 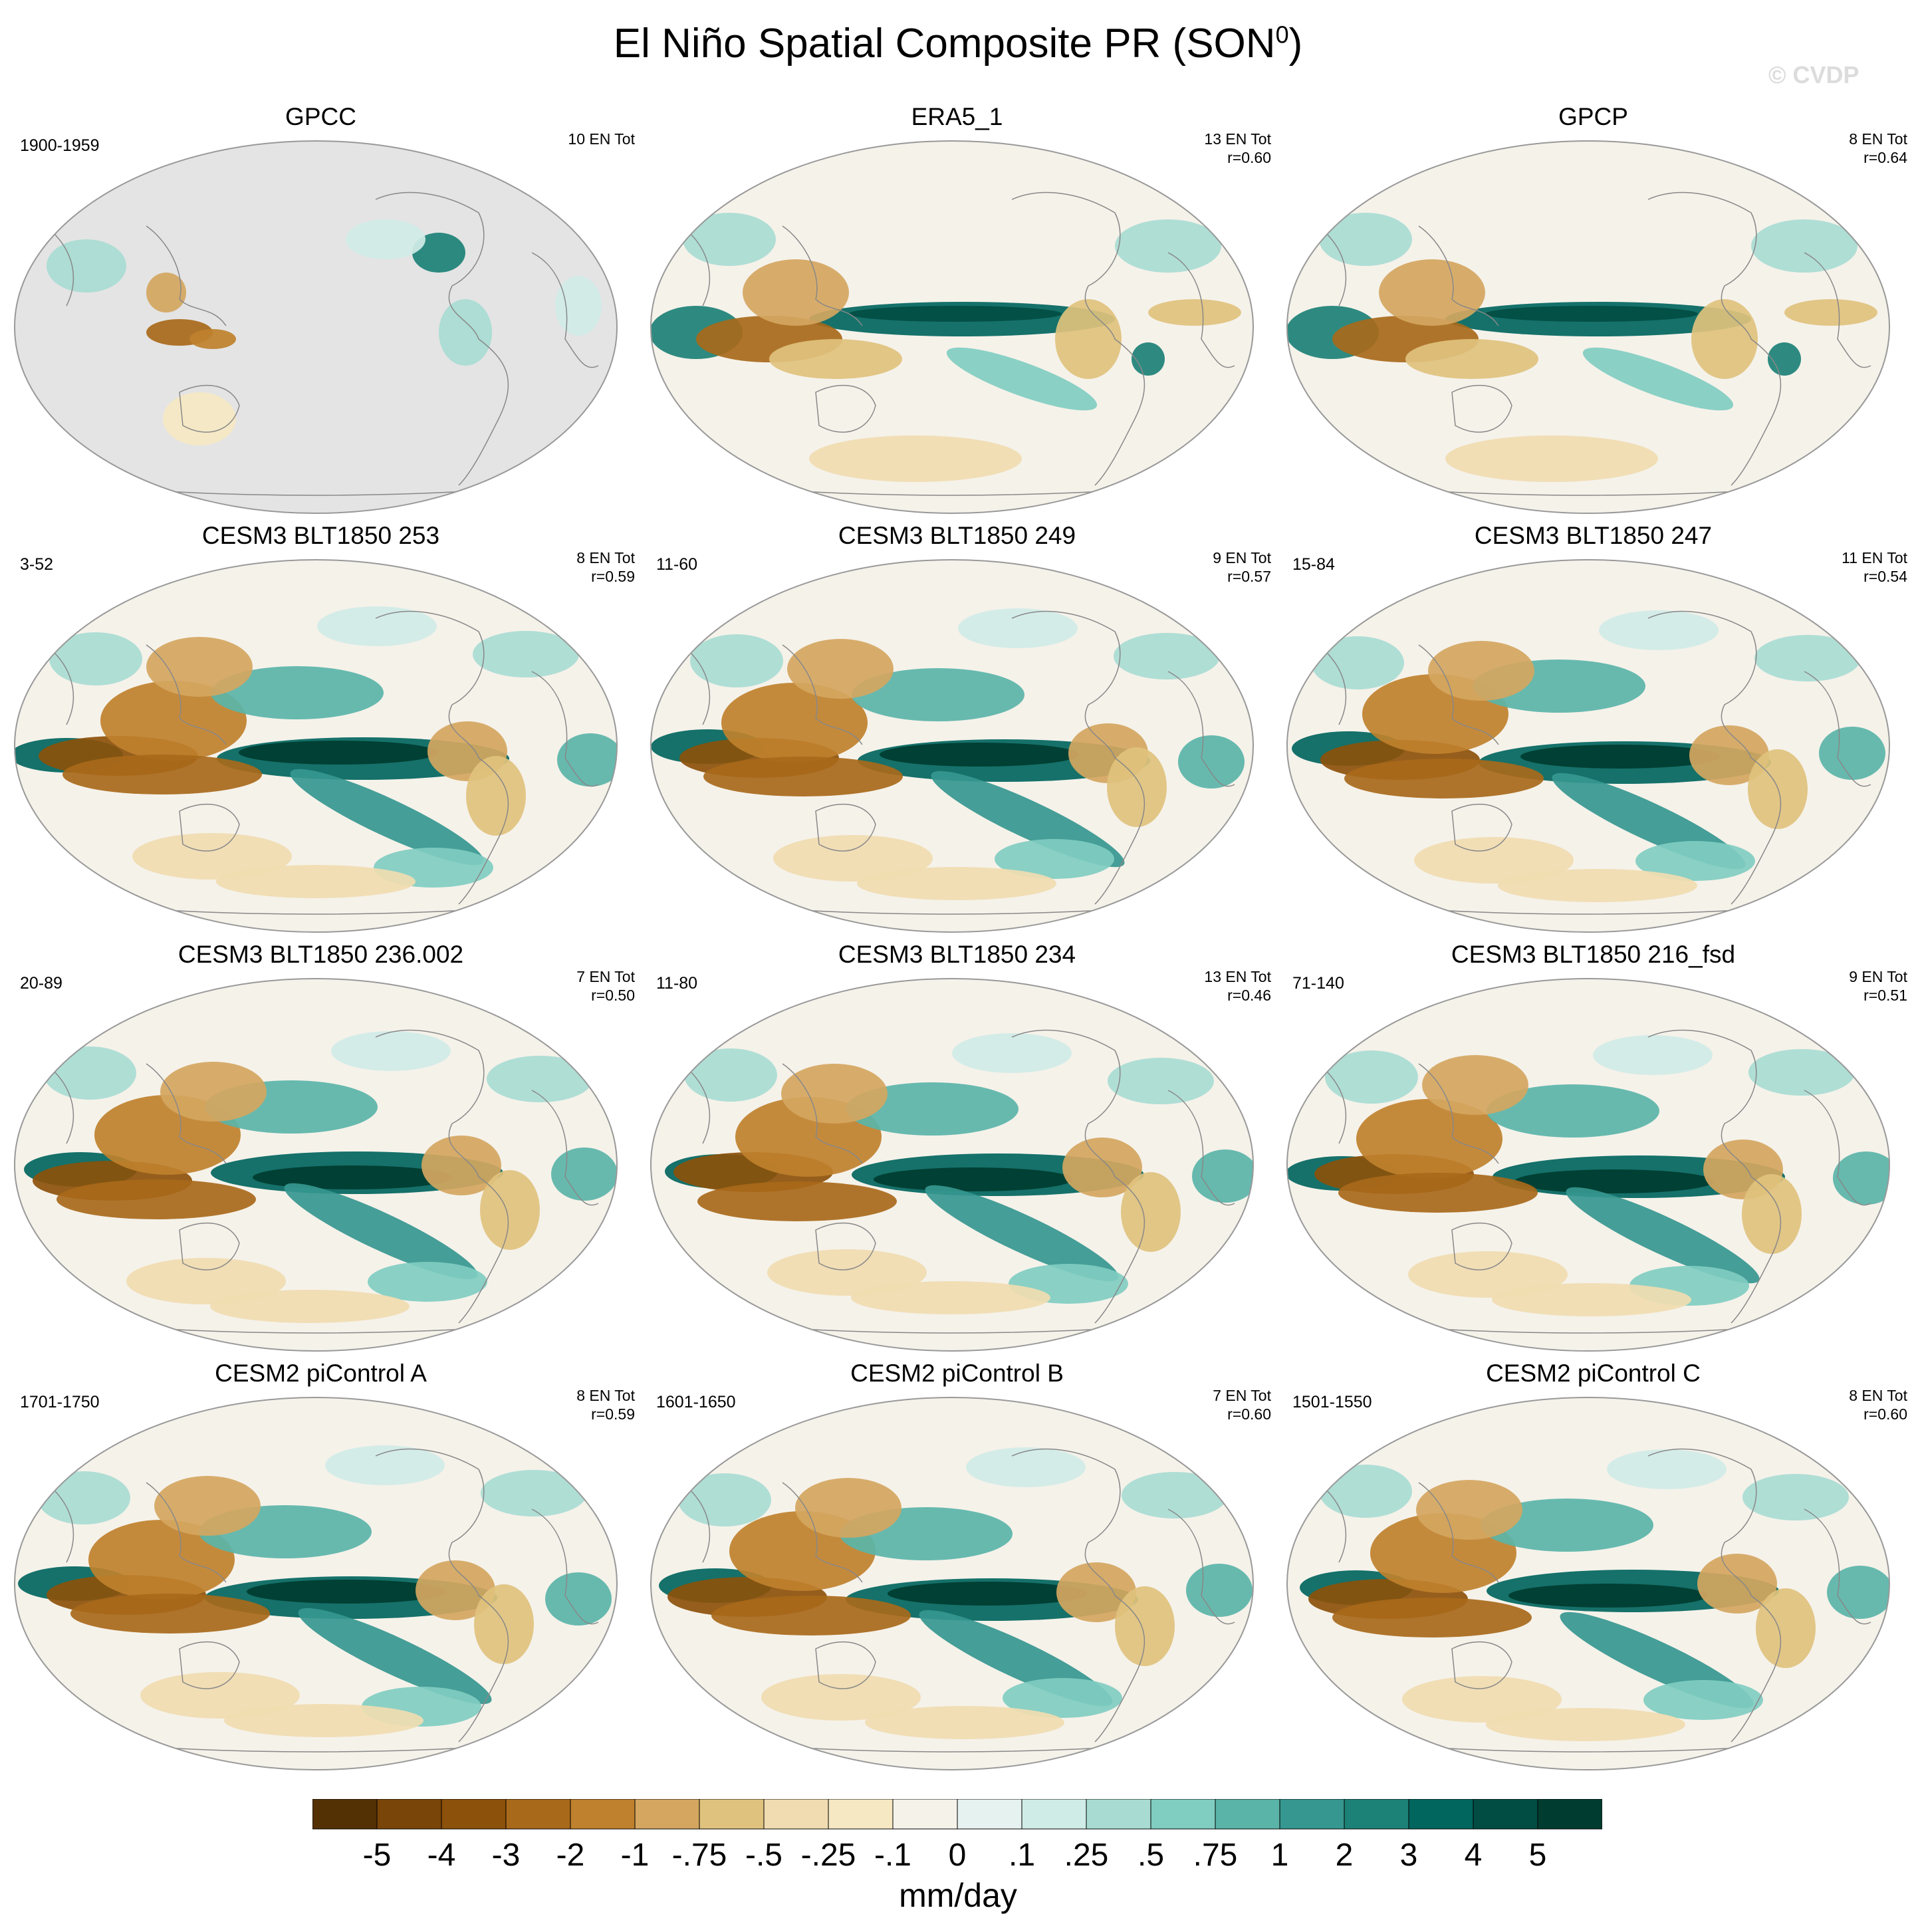 What do you see at coordinates (957, 1374) in the screenshot?
I see `panel-title: CESM2 piControl B` at bounding box center [957, 1374].